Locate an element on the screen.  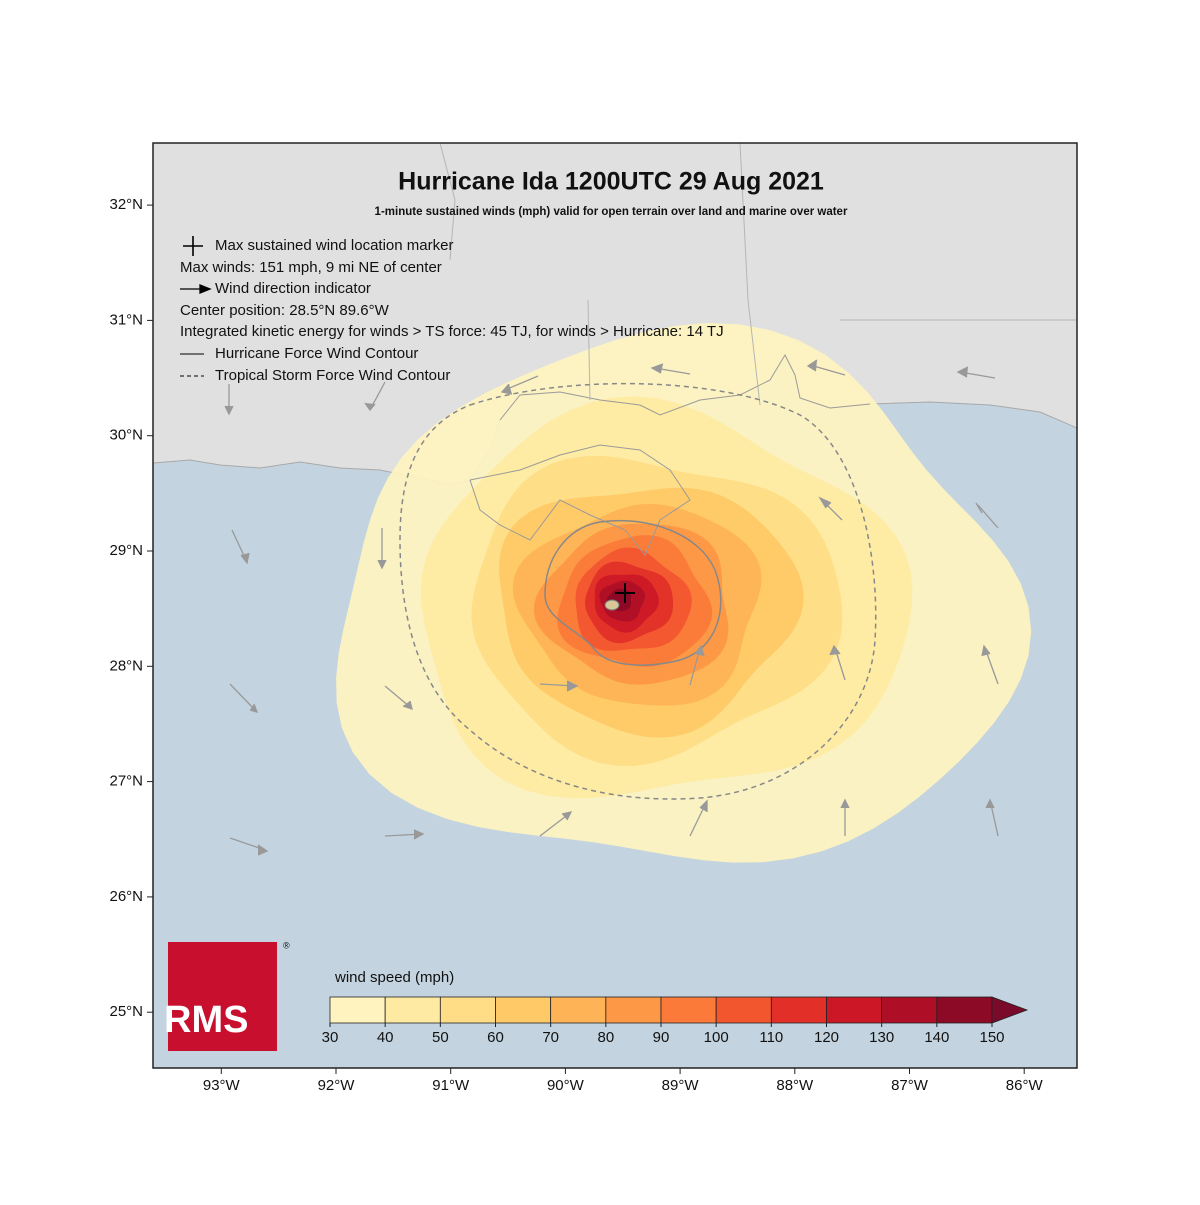
hurricane-contour is located at coordinates (633, 592).